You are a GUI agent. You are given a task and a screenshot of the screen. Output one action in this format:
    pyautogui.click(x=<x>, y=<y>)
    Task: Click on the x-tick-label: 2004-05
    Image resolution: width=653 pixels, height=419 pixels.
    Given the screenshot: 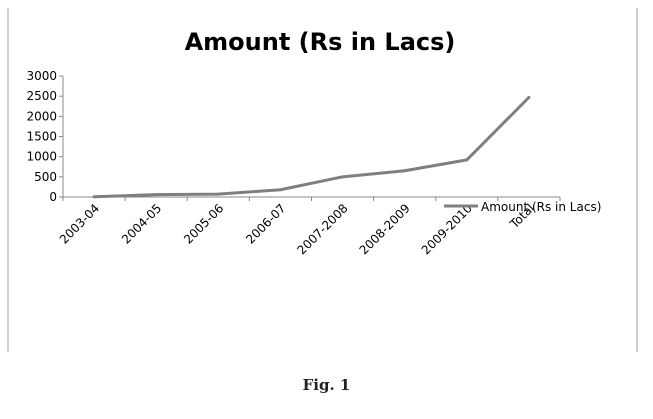 What is the action you would take?
    pyautogui.click(x=141, y=223)
    